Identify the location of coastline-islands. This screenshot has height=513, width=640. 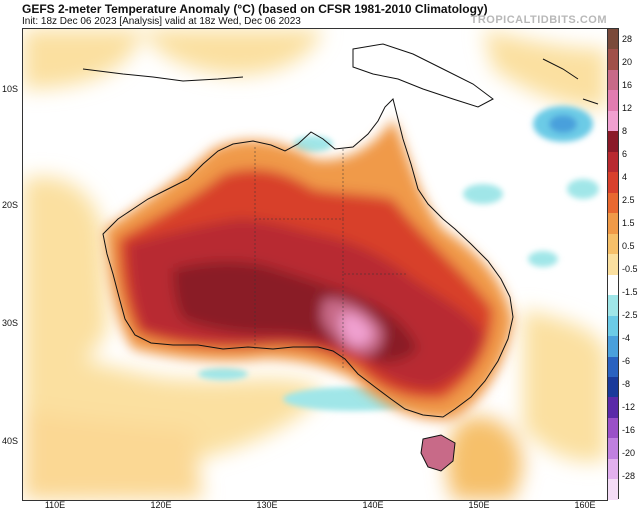
(340, 81).